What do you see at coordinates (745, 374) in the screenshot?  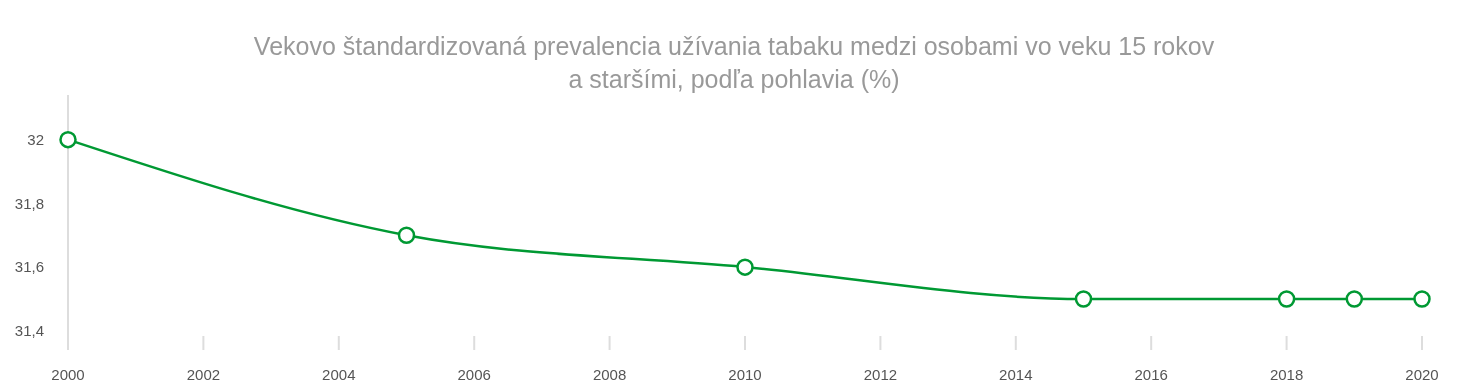 I see `x-tick-label: 2010` at bounding box center [745, 374].